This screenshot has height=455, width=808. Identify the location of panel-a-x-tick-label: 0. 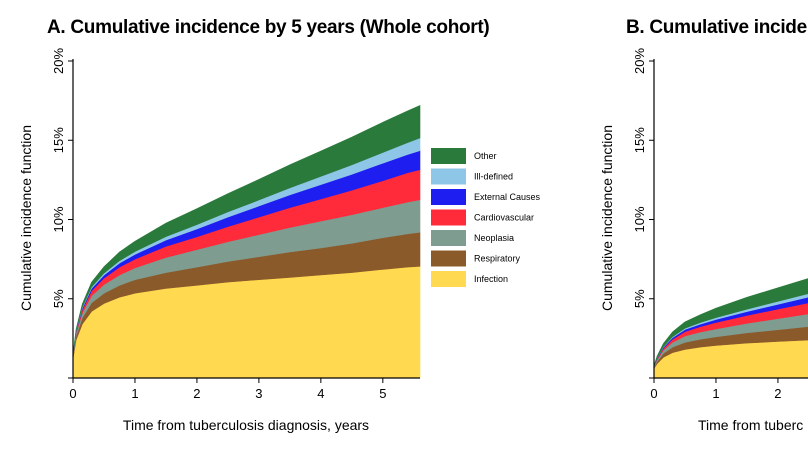
(72, 393).